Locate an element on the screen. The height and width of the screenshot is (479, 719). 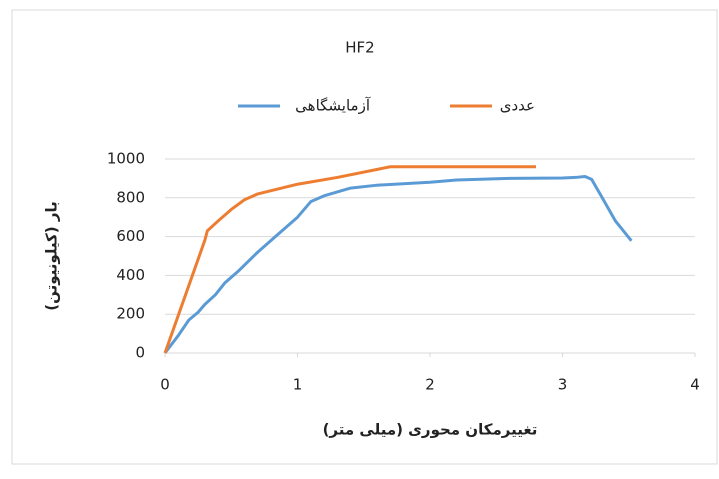
y-tick-label: 200 is located at coordinates (130, 314).